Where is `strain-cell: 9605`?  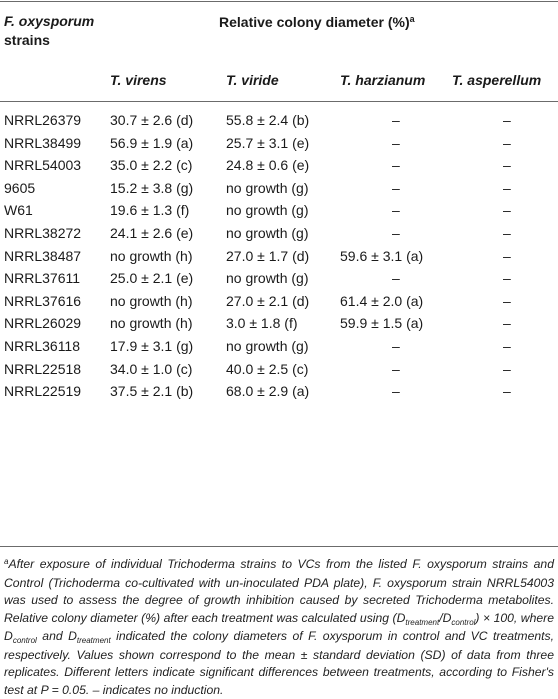 strain-cell: 9605 is located at coordinates (20, 187).